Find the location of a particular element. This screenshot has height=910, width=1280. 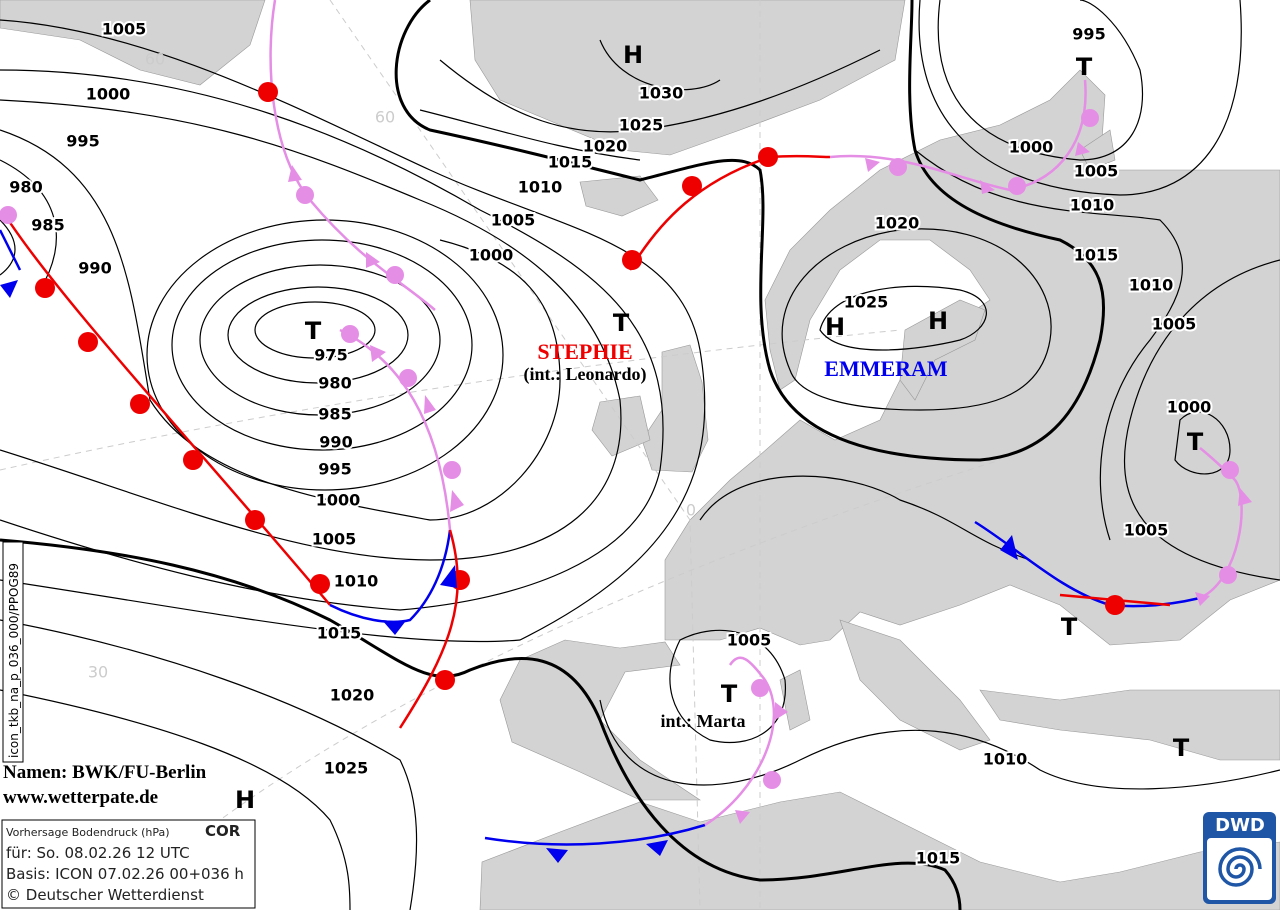

legend-h: H is located at coordinates (245, 800).